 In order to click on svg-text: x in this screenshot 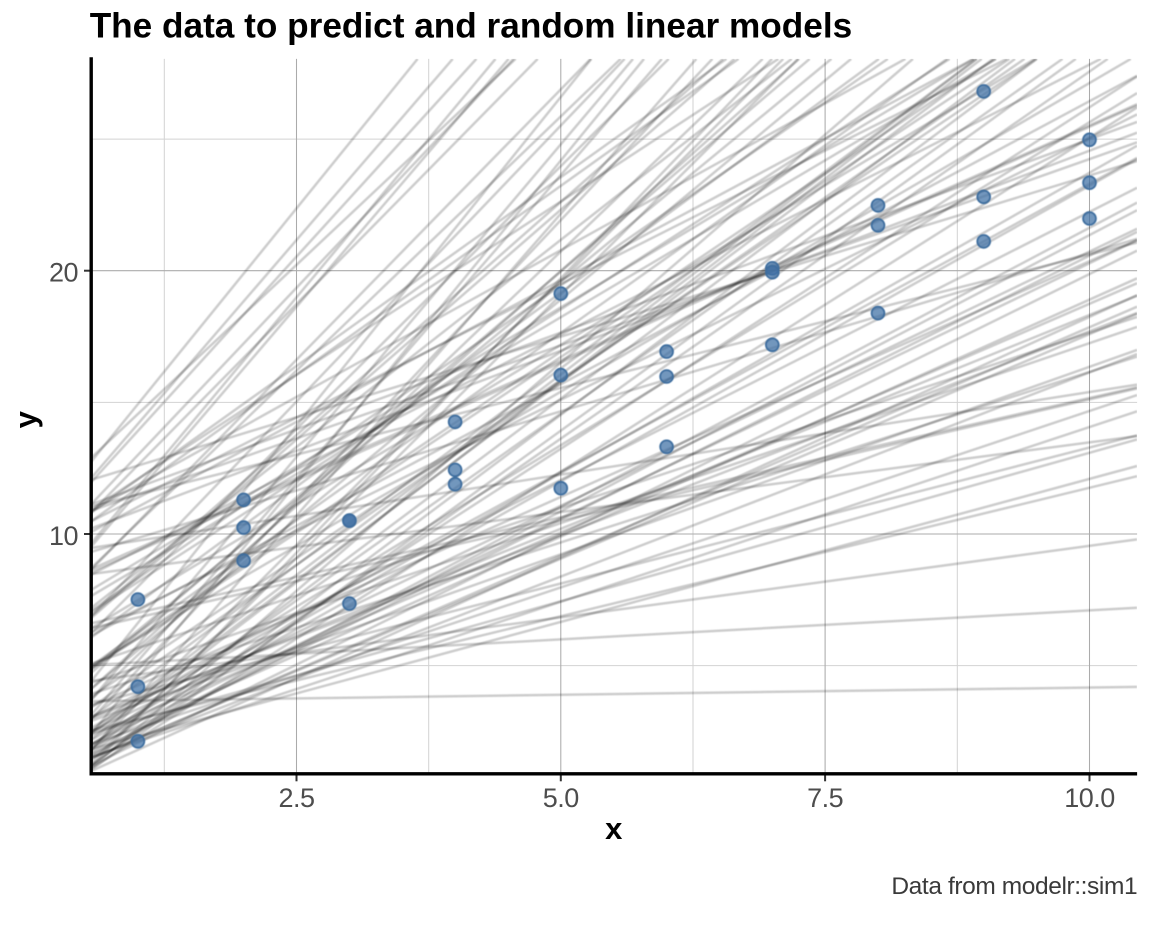, I will do `click(614, 828)`.